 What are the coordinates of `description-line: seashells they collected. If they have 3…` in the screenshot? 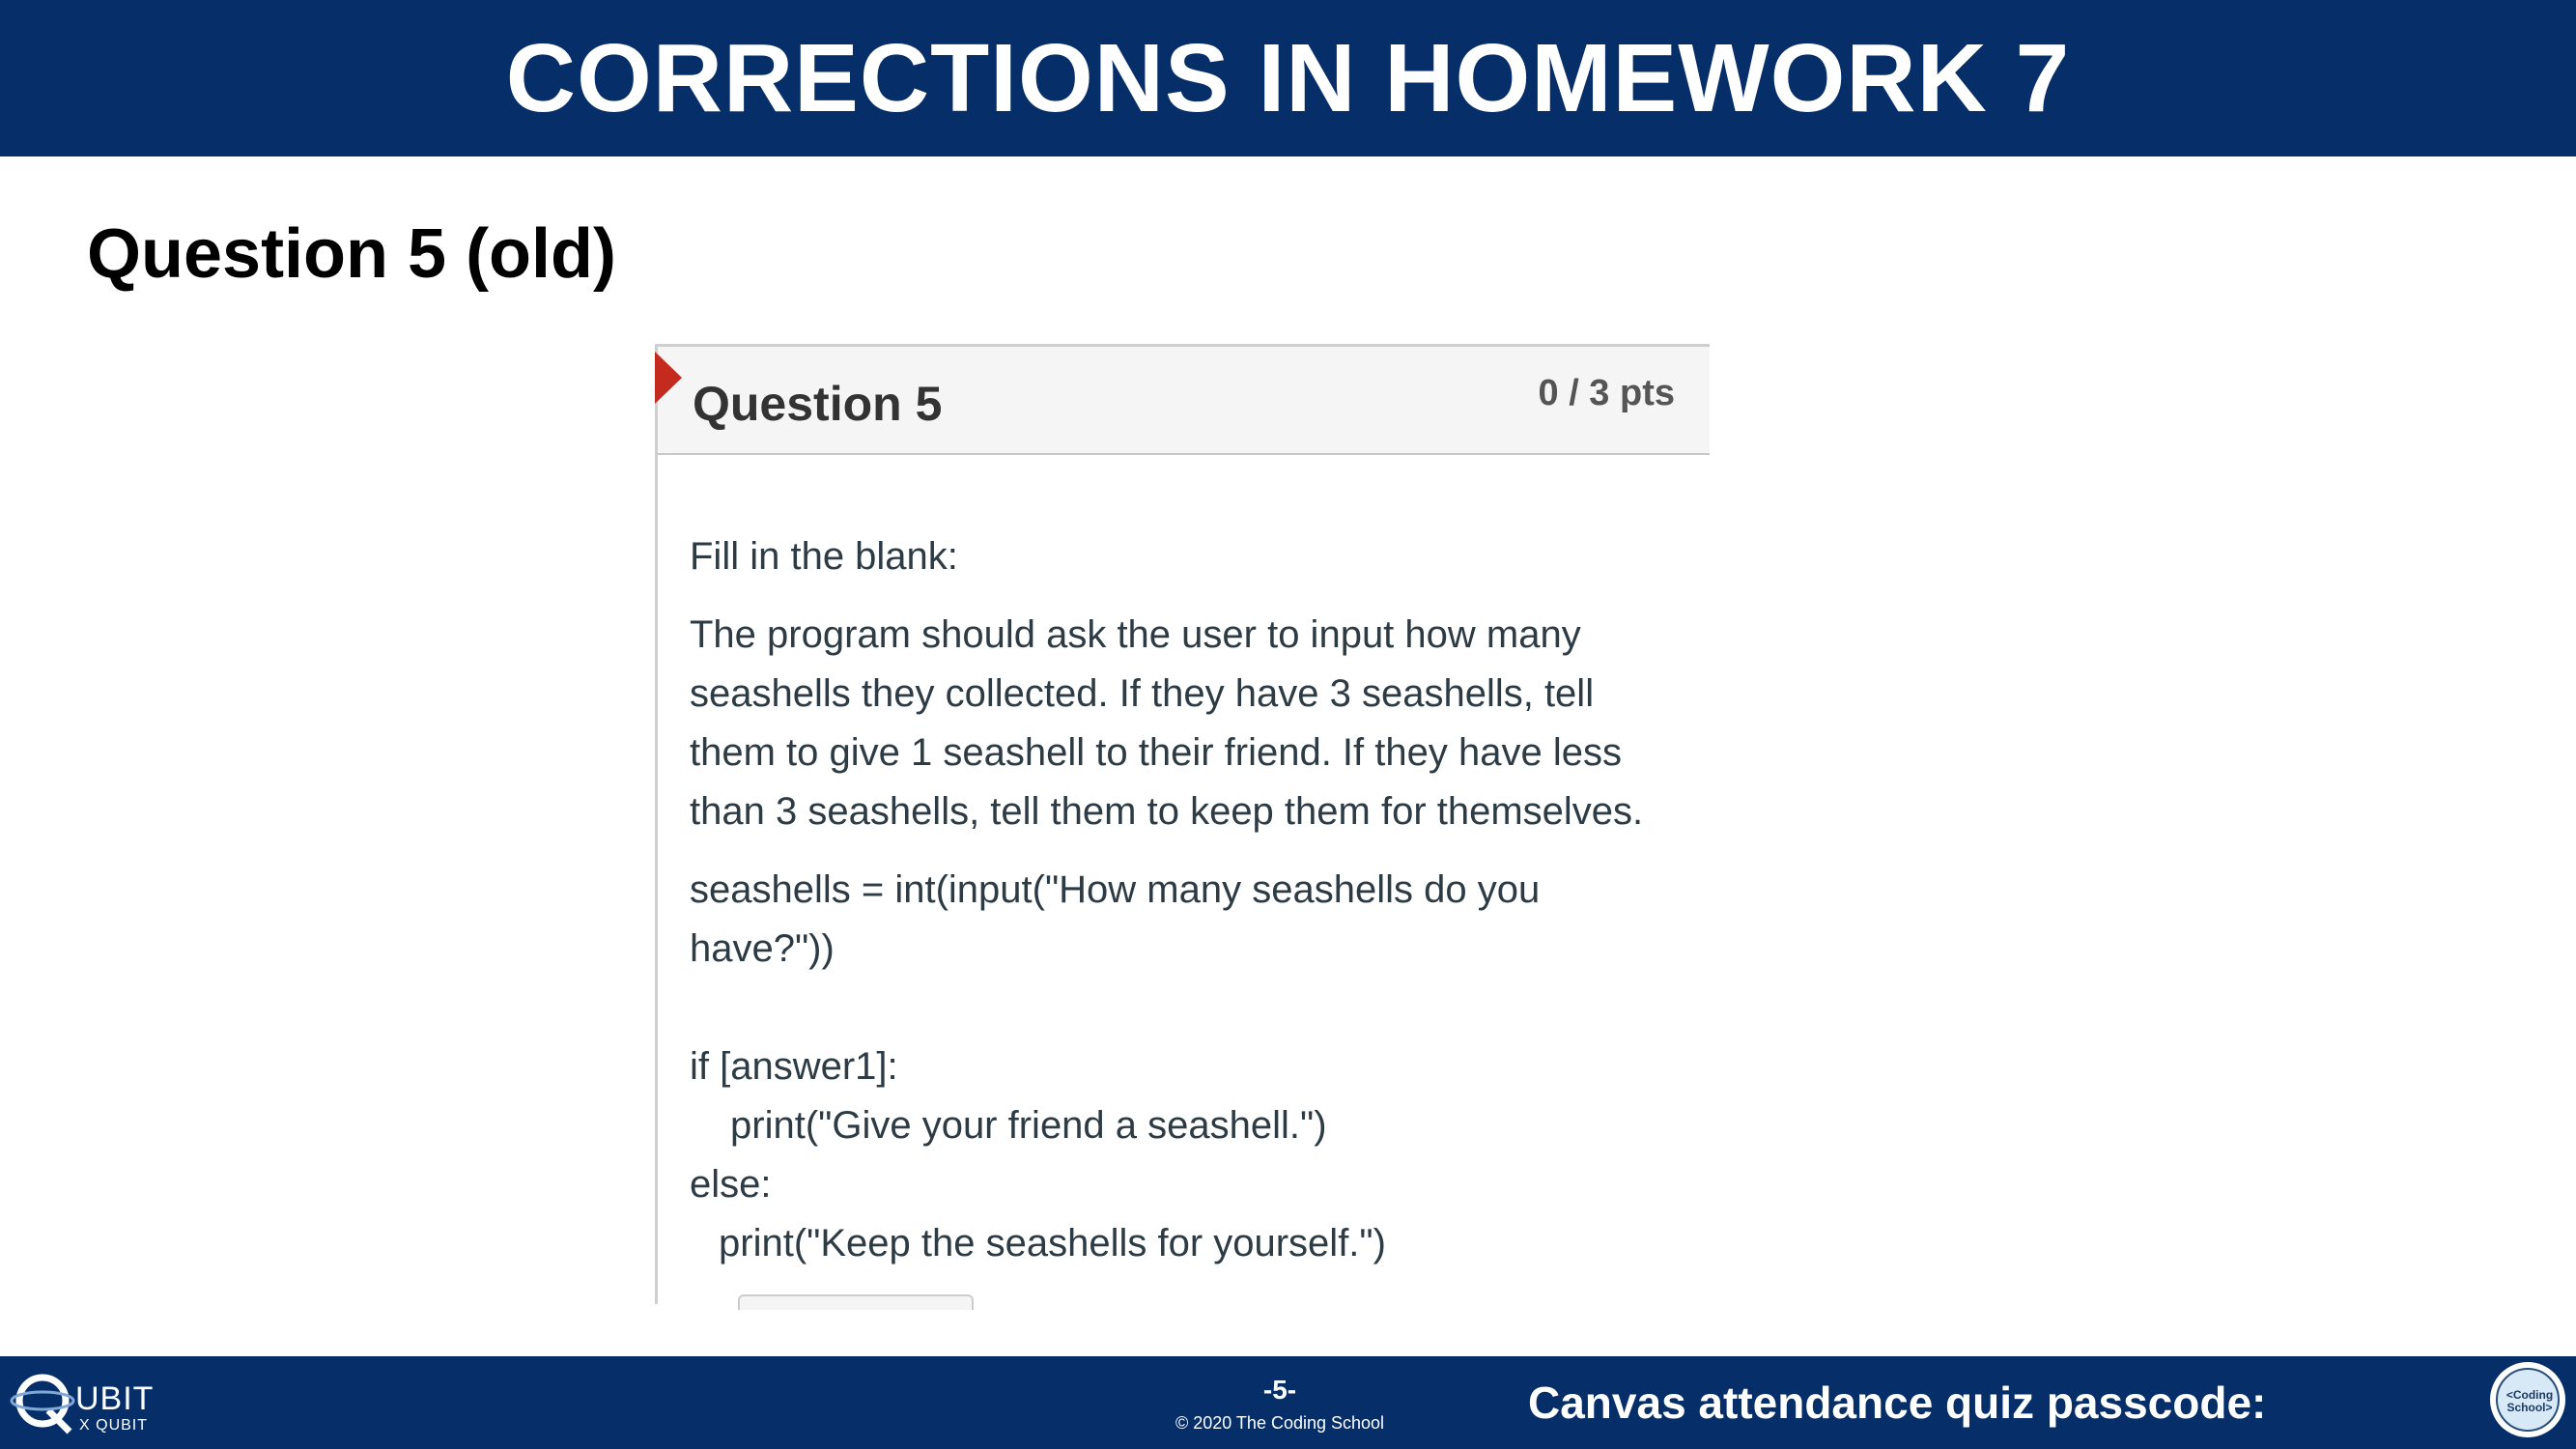 It's located at (1142, 693).